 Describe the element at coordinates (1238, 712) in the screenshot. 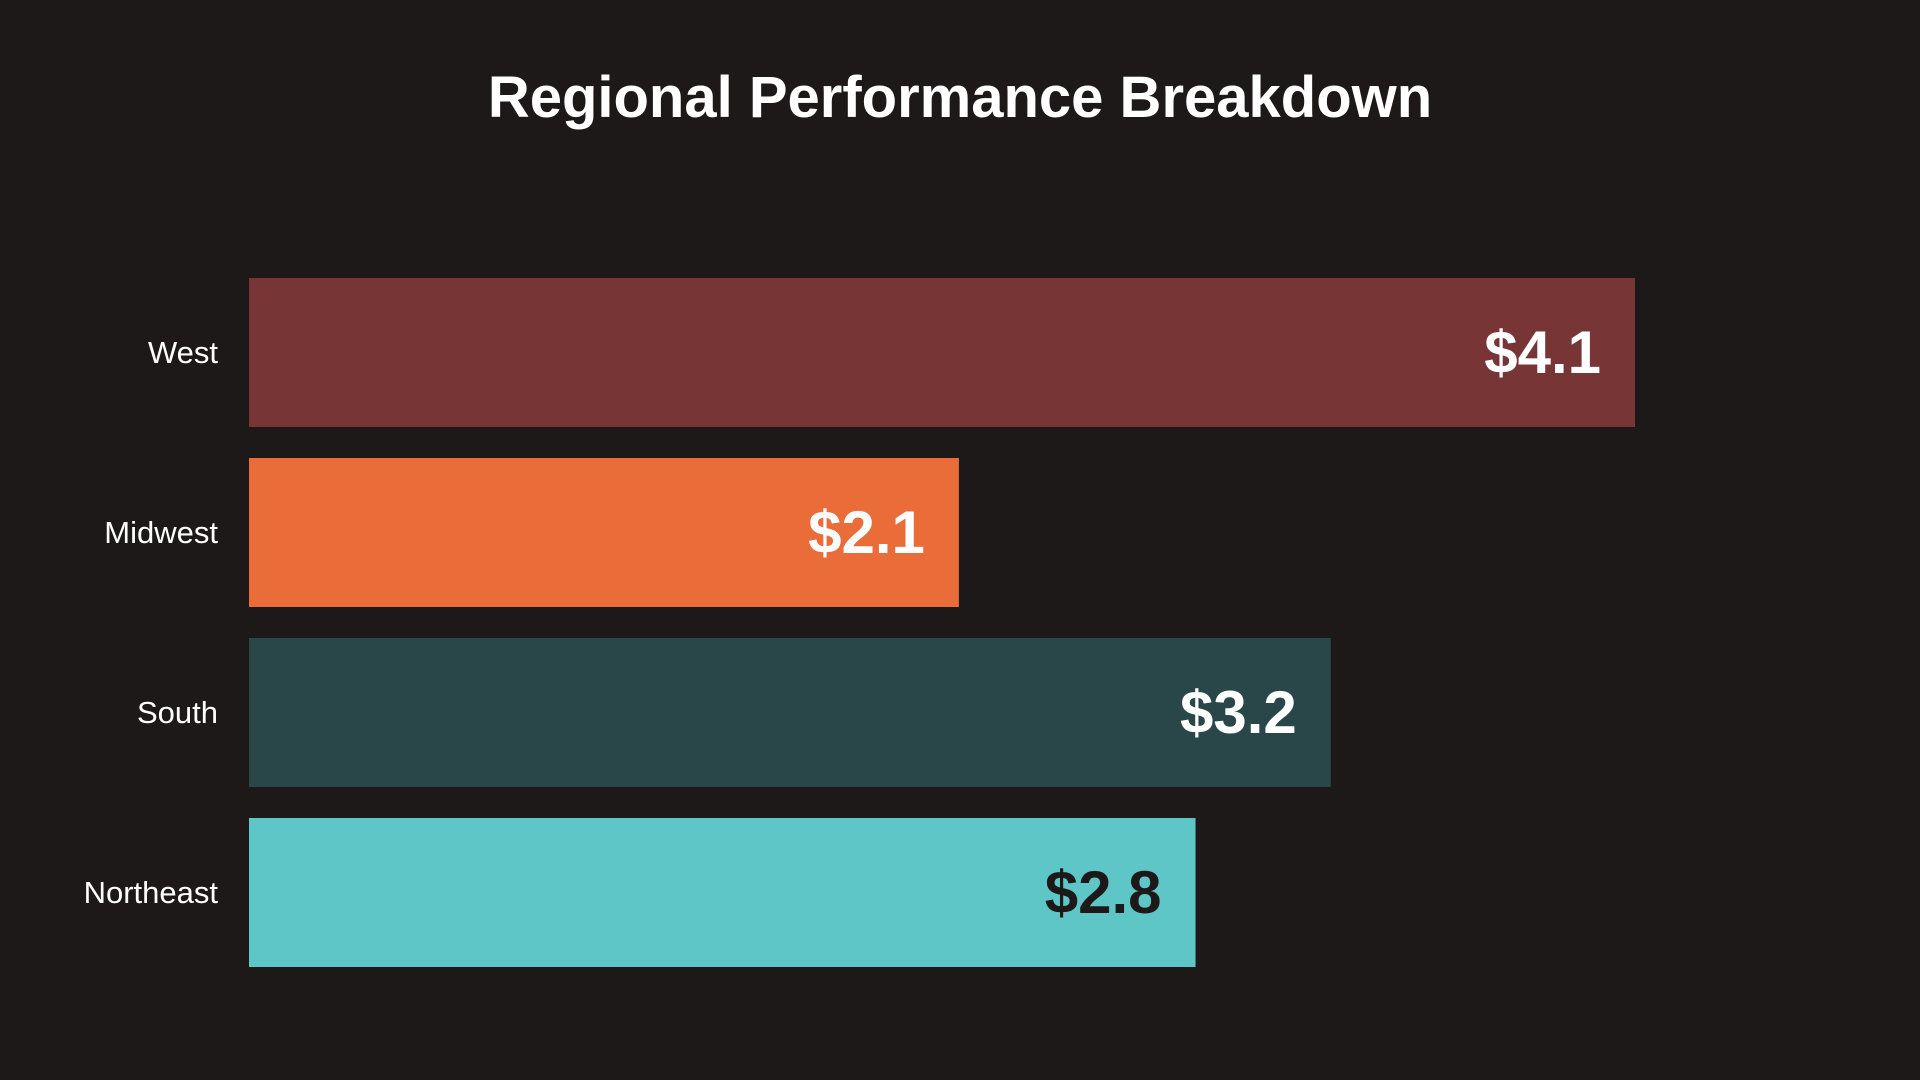

I see `value-label-south: $3.2` at that location.